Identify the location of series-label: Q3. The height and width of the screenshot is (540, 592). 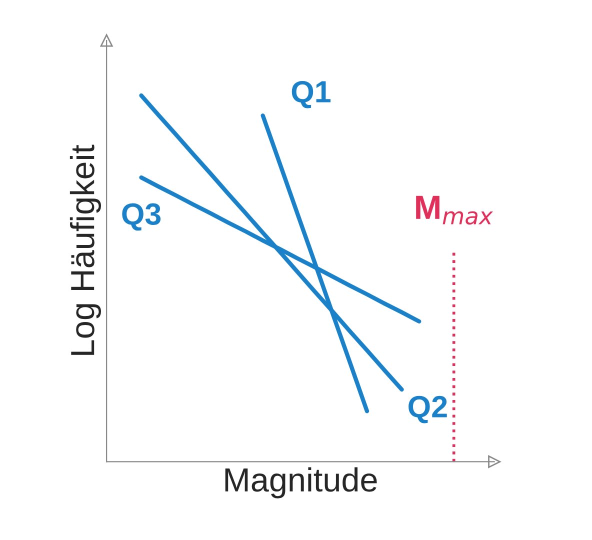
(141, 217).